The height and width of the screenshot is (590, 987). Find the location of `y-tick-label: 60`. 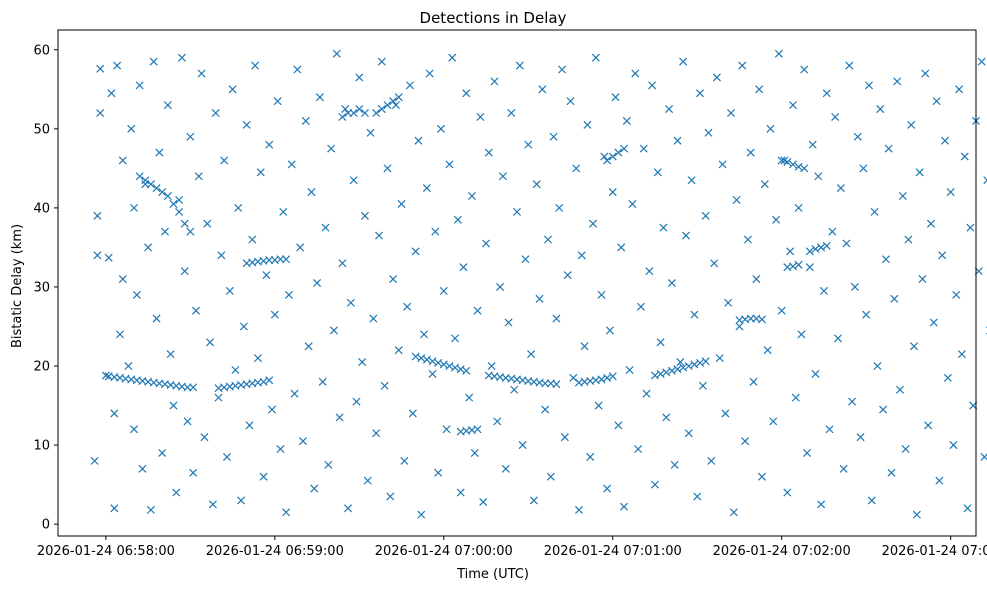

y-tick-label: 60 is located at coordinates (41, 50).